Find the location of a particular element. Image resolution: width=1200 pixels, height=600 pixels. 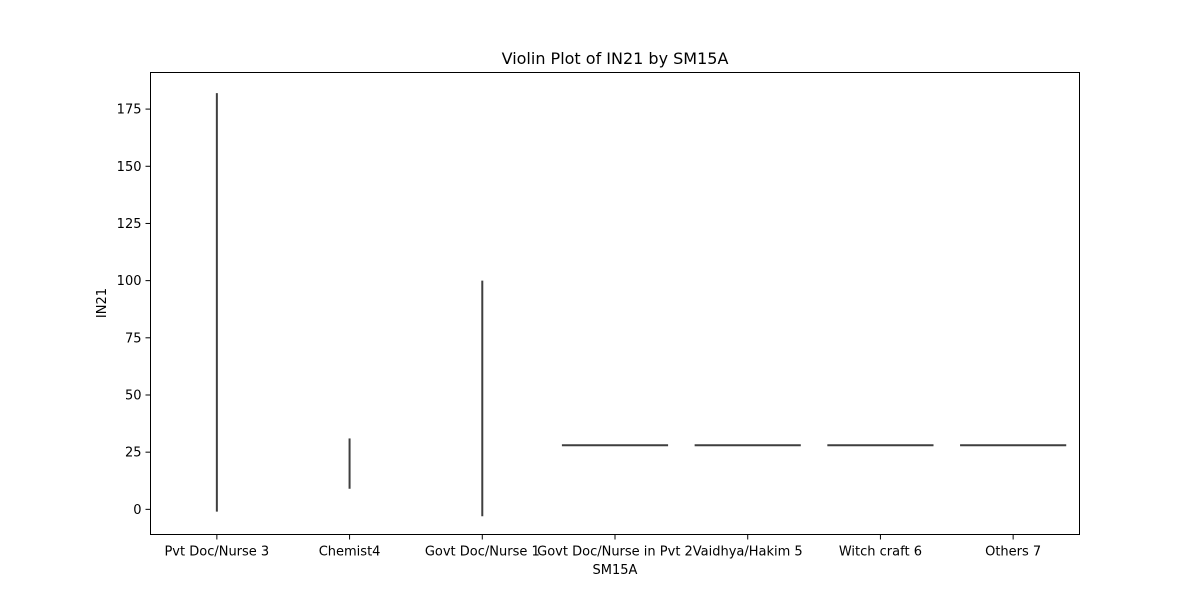

y-axis-label: IN21 is located at coordinates (102, 303).